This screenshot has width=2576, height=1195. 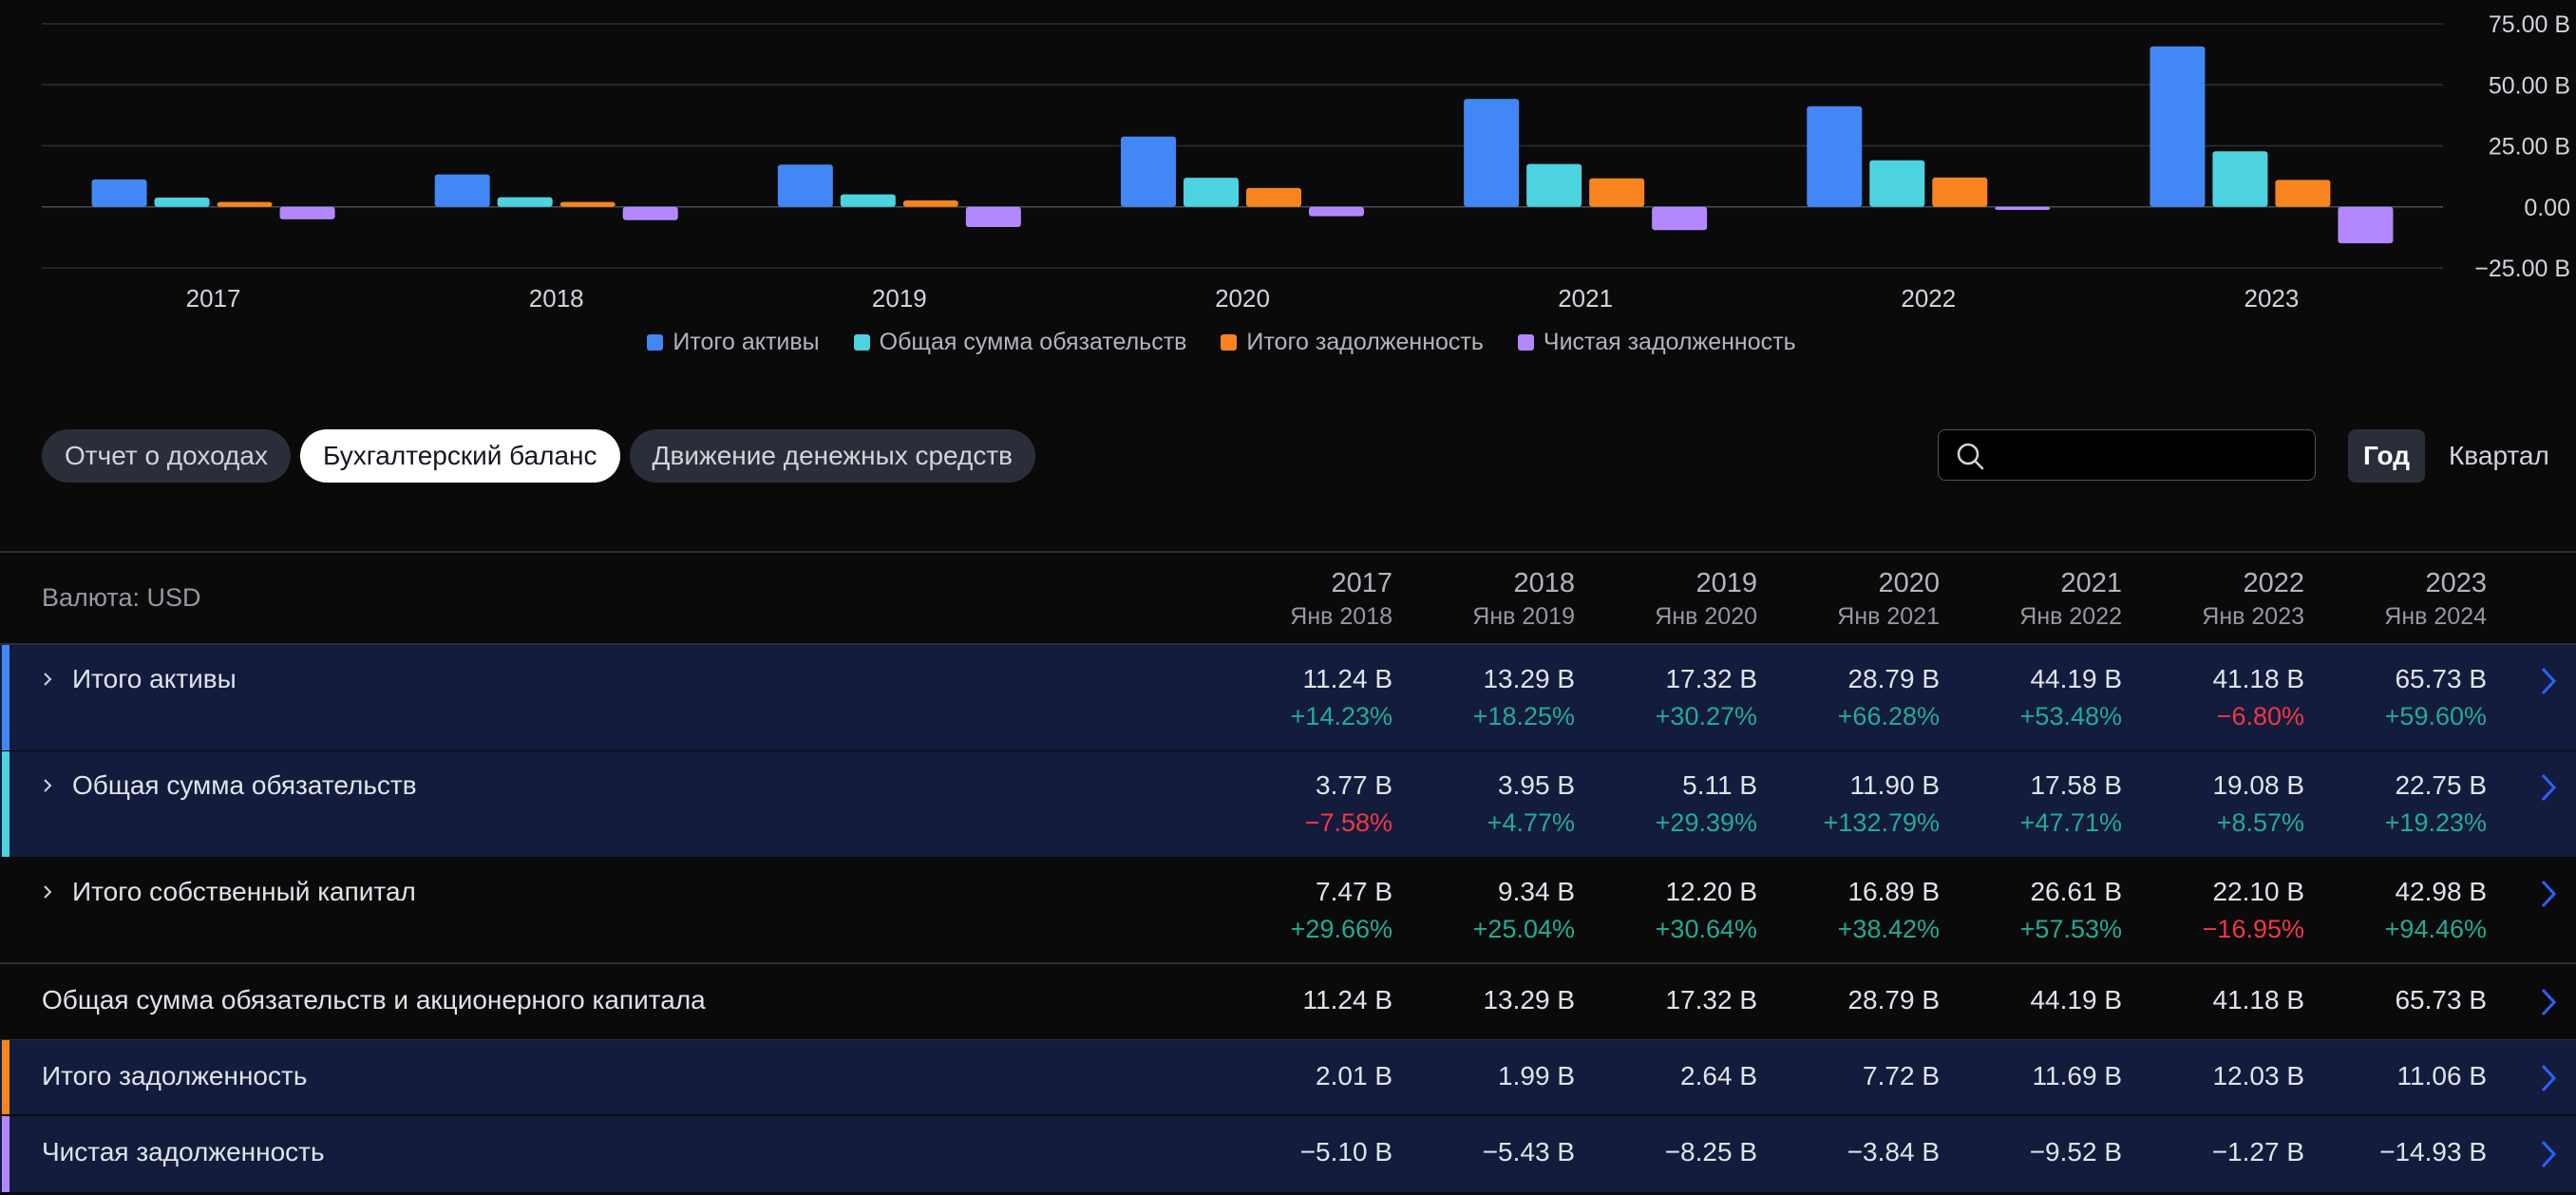 I want to click on table-cell: −8.25 B, so click(x=1671, y=1152).